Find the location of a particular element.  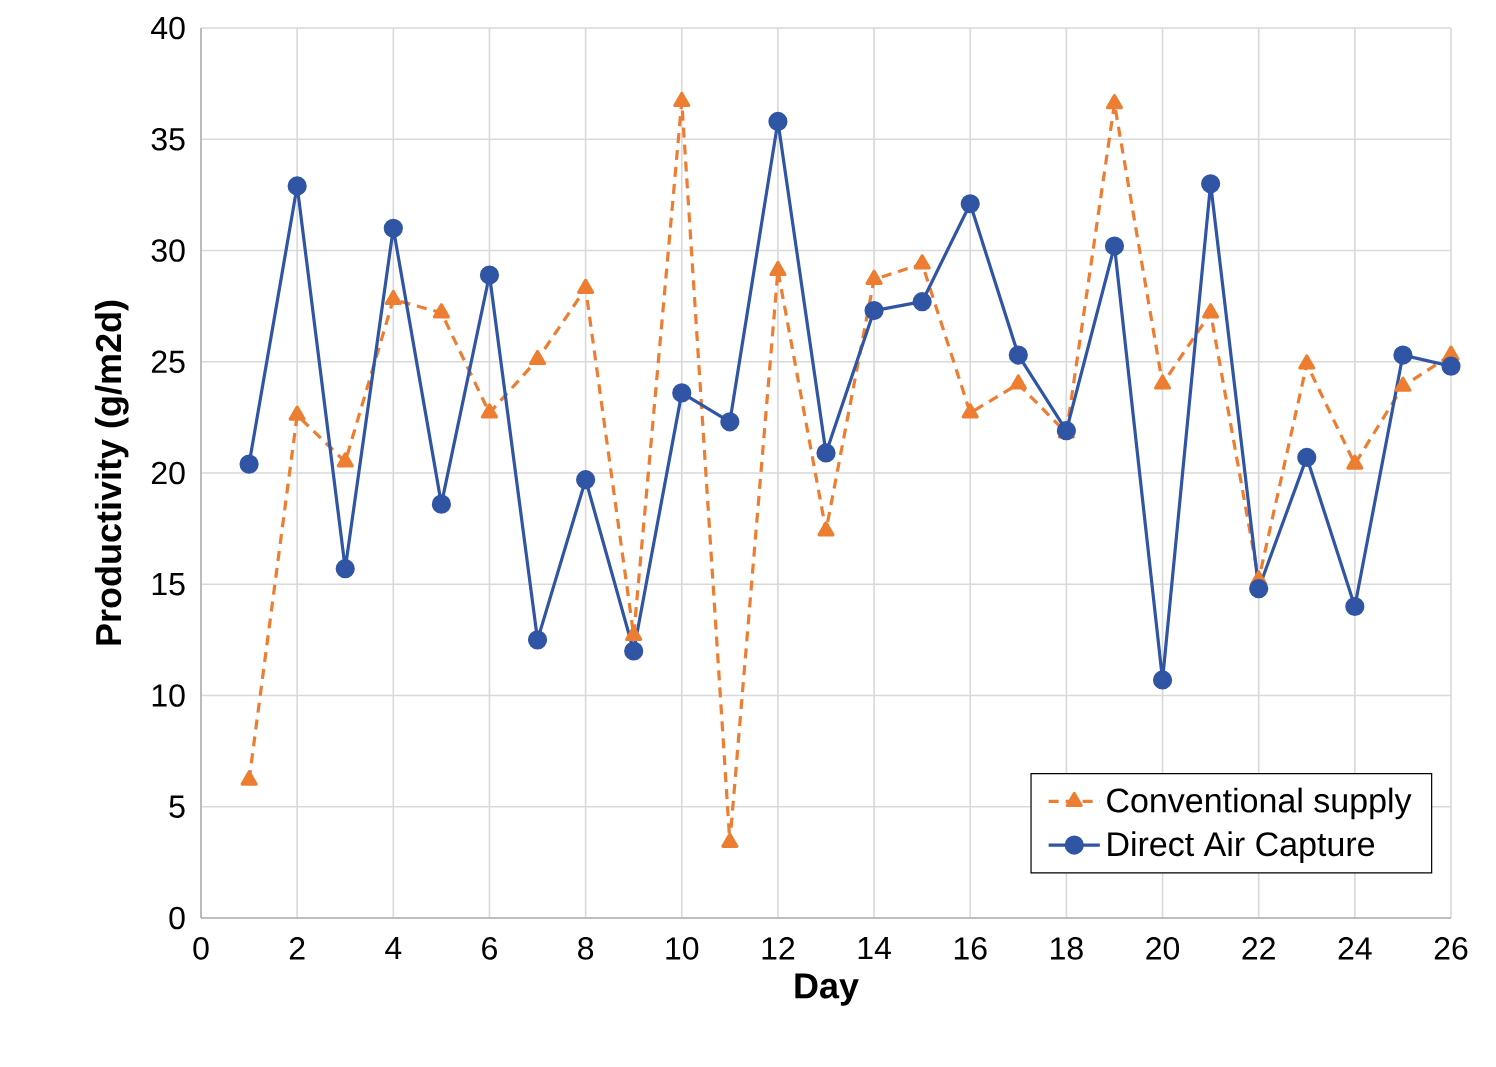

y-axis-title: Productivity (g/m2d) is located at coordinates (111, 472).